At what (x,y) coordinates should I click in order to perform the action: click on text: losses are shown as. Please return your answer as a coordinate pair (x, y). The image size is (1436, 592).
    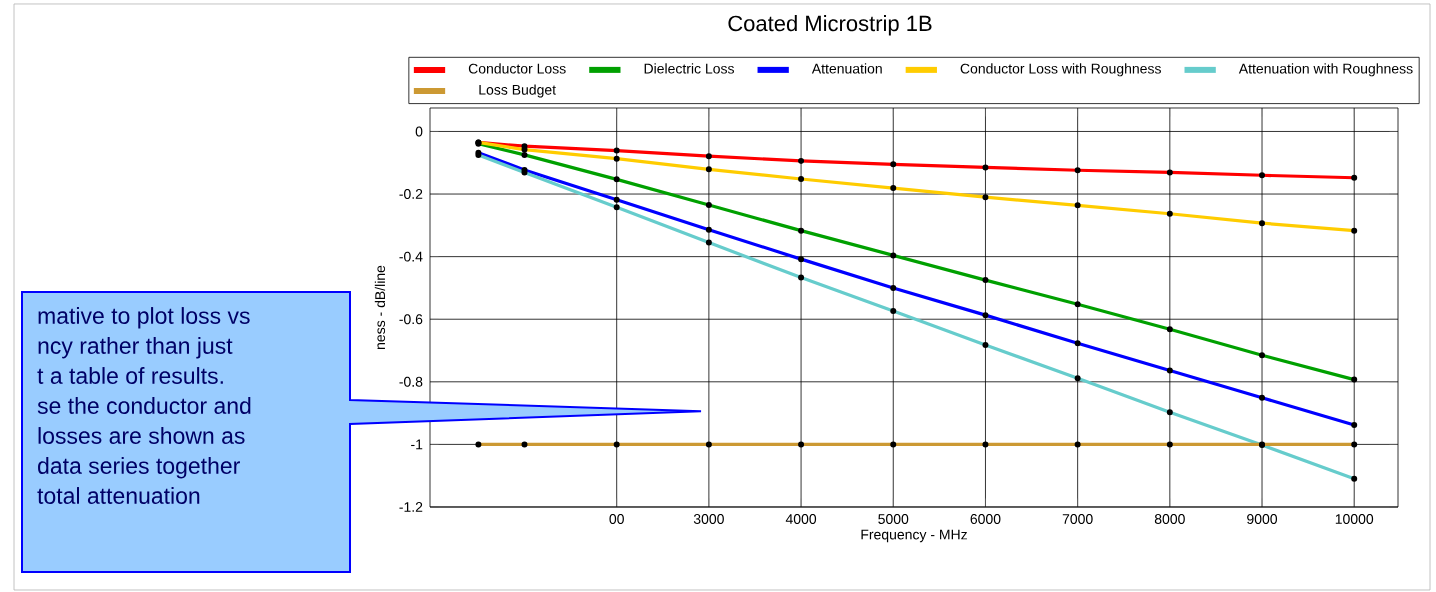
    Looking at the image, I should click on (141, 435).